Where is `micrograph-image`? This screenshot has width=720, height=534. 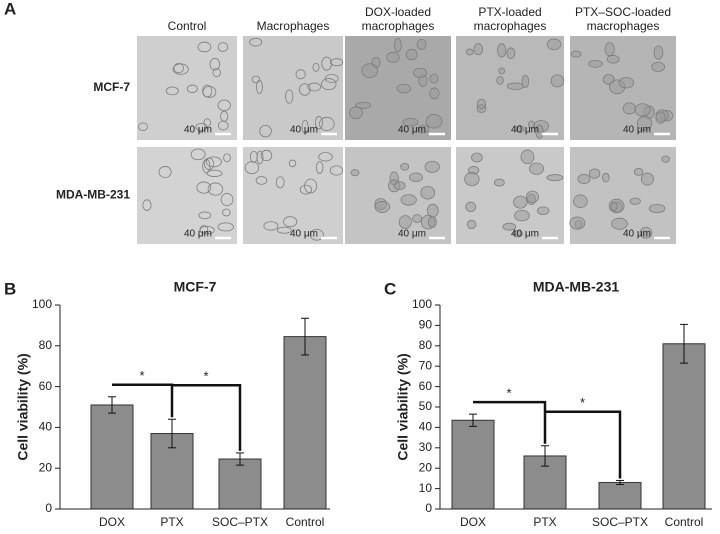
micrograph-image is located at coordinates (293, 195).